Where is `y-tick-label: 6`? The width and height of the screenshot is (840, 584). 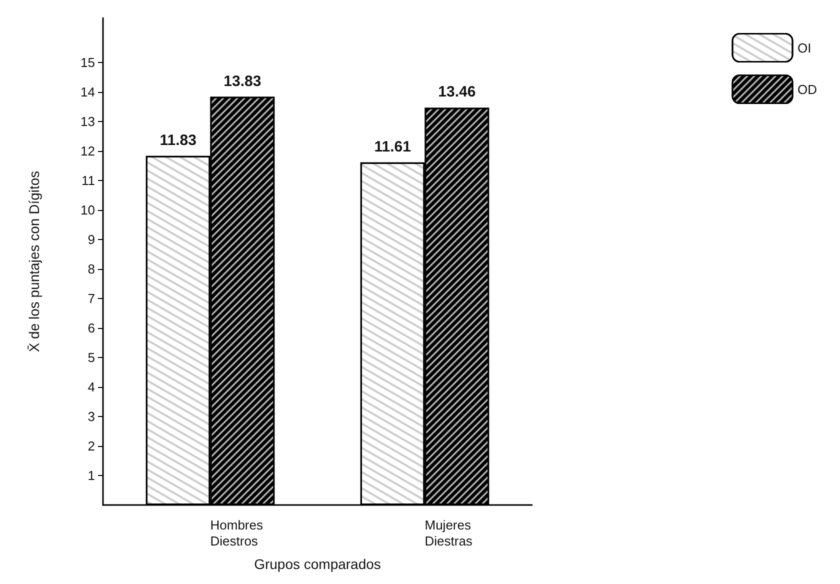
y-tick-label: 6 is located at coordinates (91, 328).